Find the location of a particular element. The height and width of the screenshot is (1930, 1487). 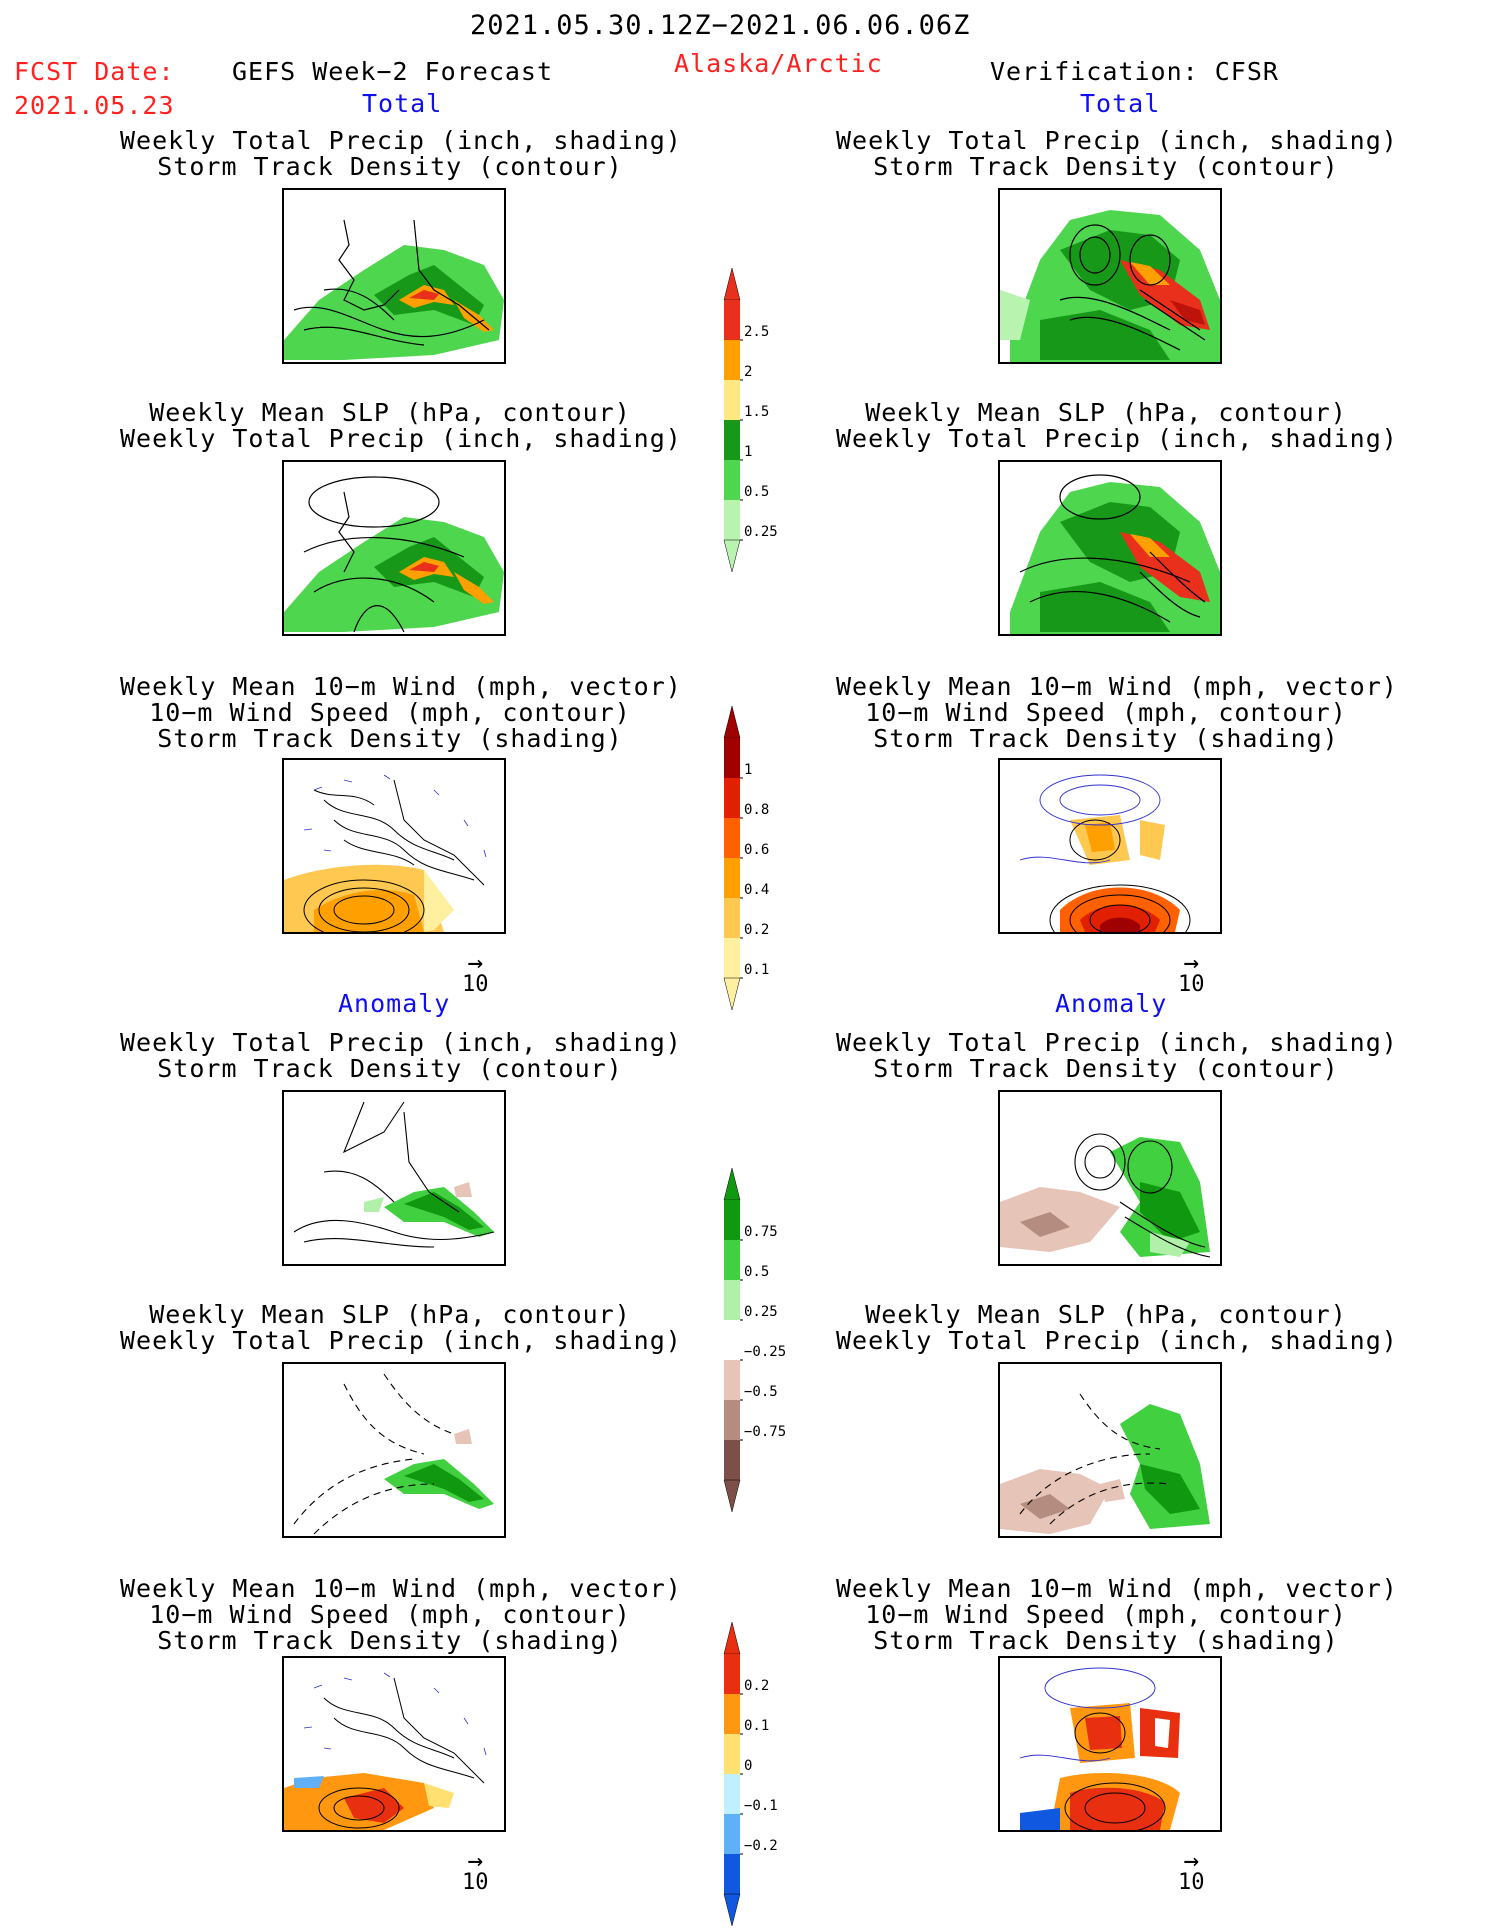

colorbar-label: −0.75 is located at coordinates (765, 1432).